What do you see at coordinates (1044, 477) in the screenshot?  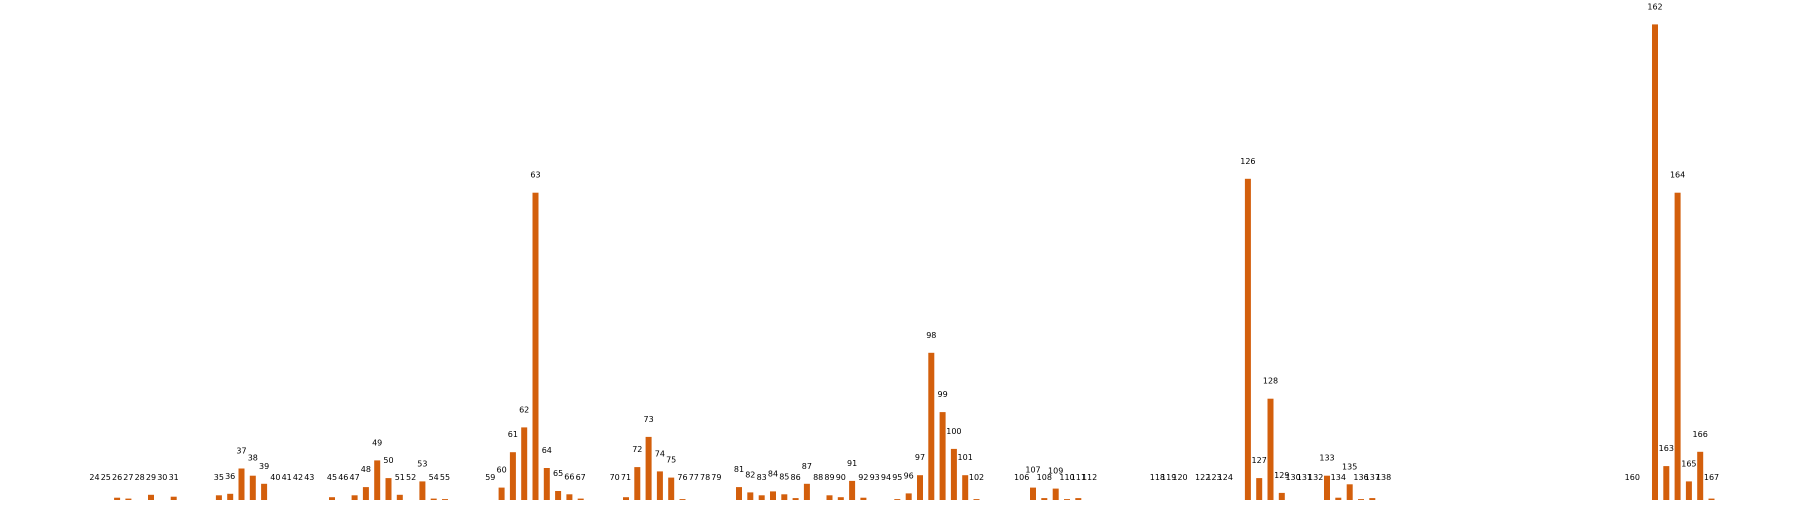 I see `data-label-108: 108` at bounding box center [1044, 477].